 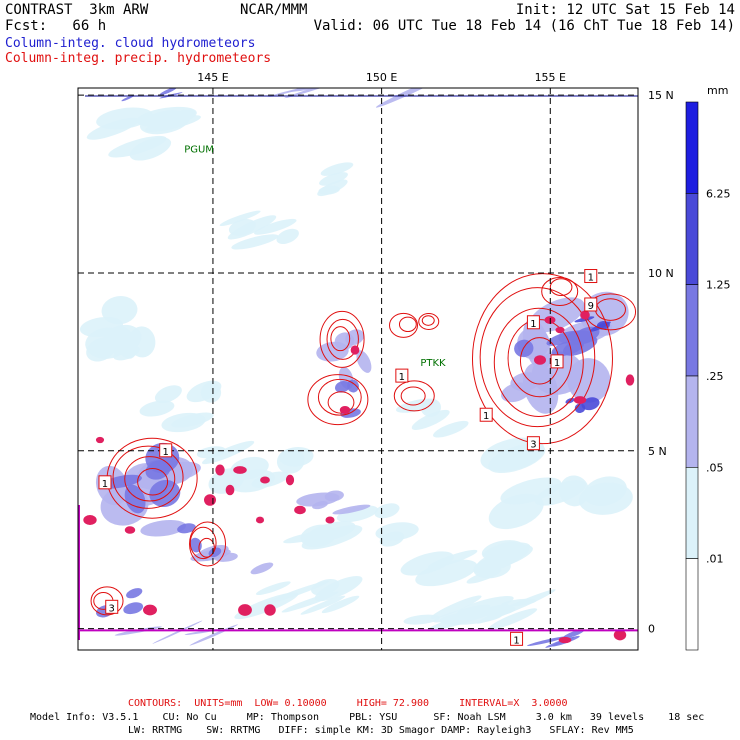 What do you see at coordinates (56, 26) in the screenshot?
I see `forecast-hour: Fcst: 66 h` at bounding box center [56, 26].